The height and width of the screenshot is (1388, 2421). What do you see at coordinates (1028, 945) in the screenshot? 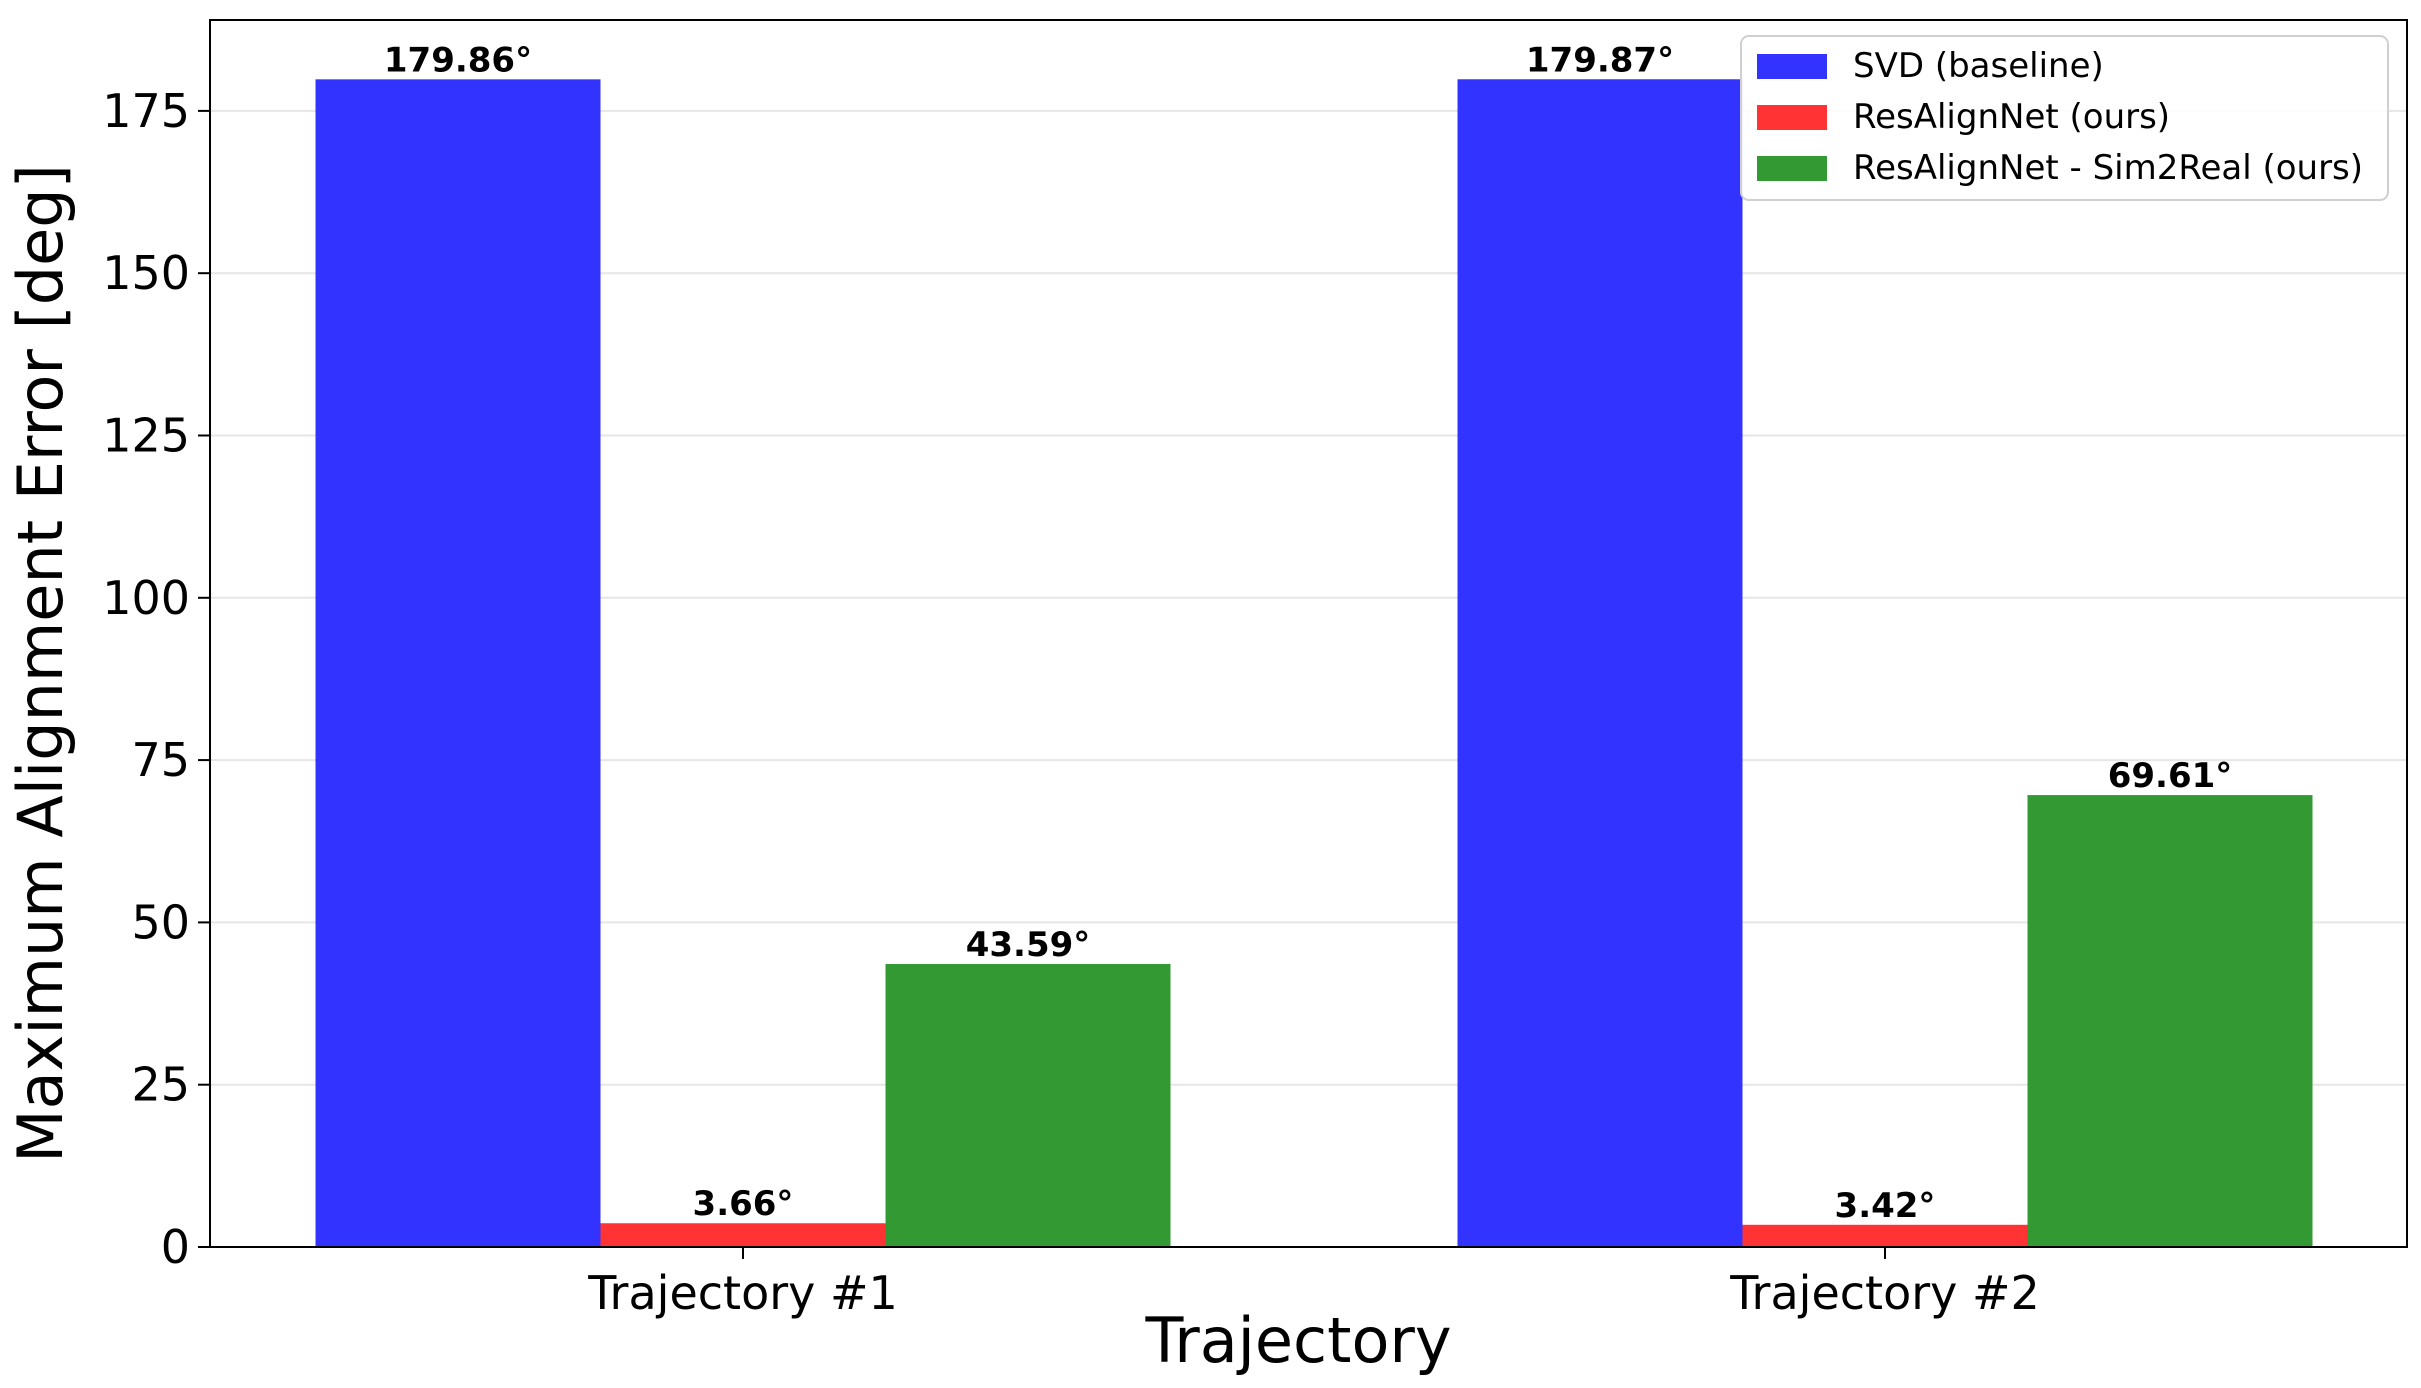
I see `bar-value-label: 43.59°` at bounding box center [1028, 945].